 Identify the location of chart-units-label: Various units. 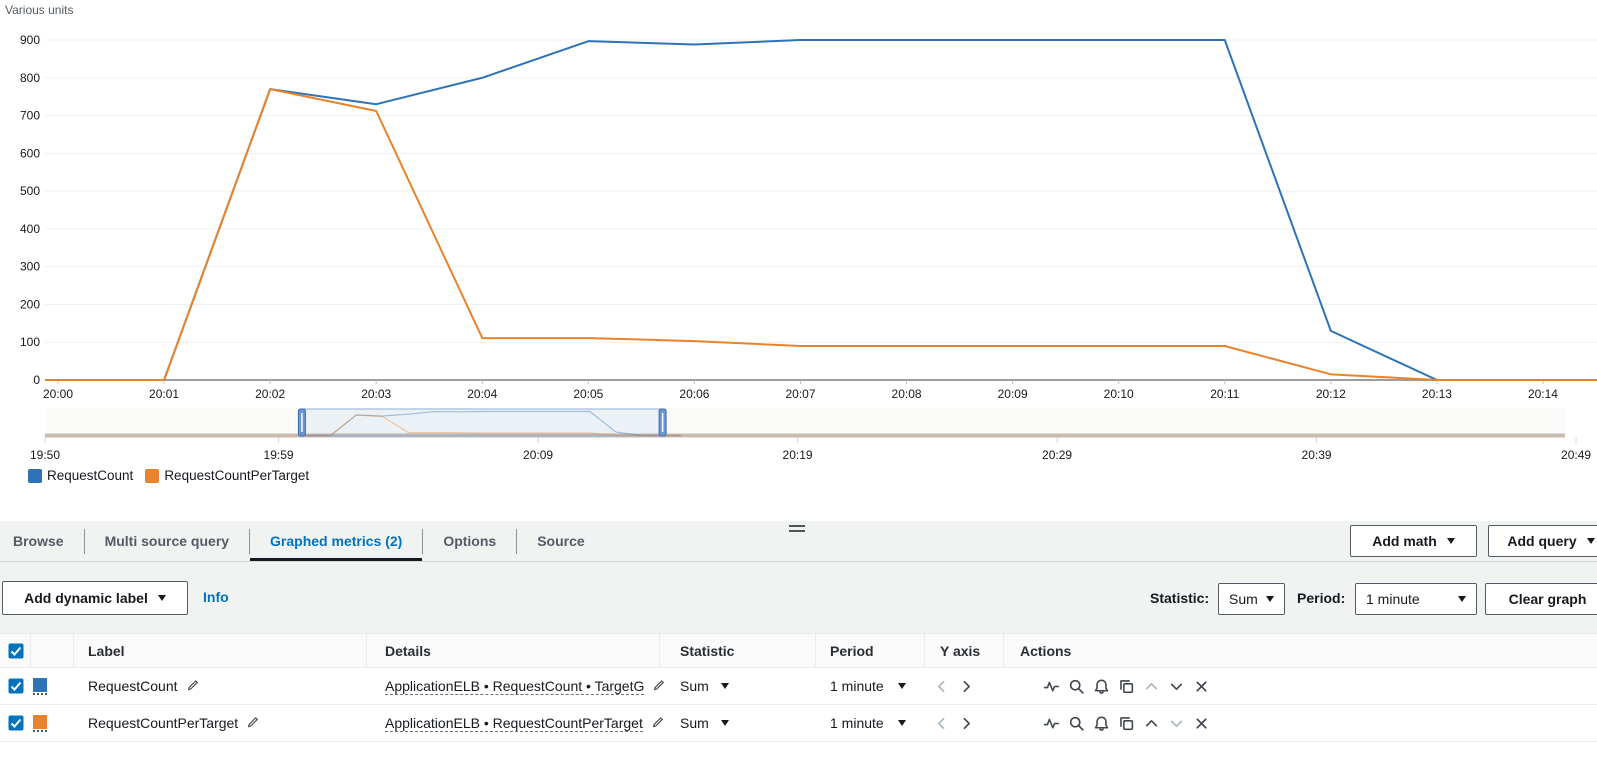
(39, 10).